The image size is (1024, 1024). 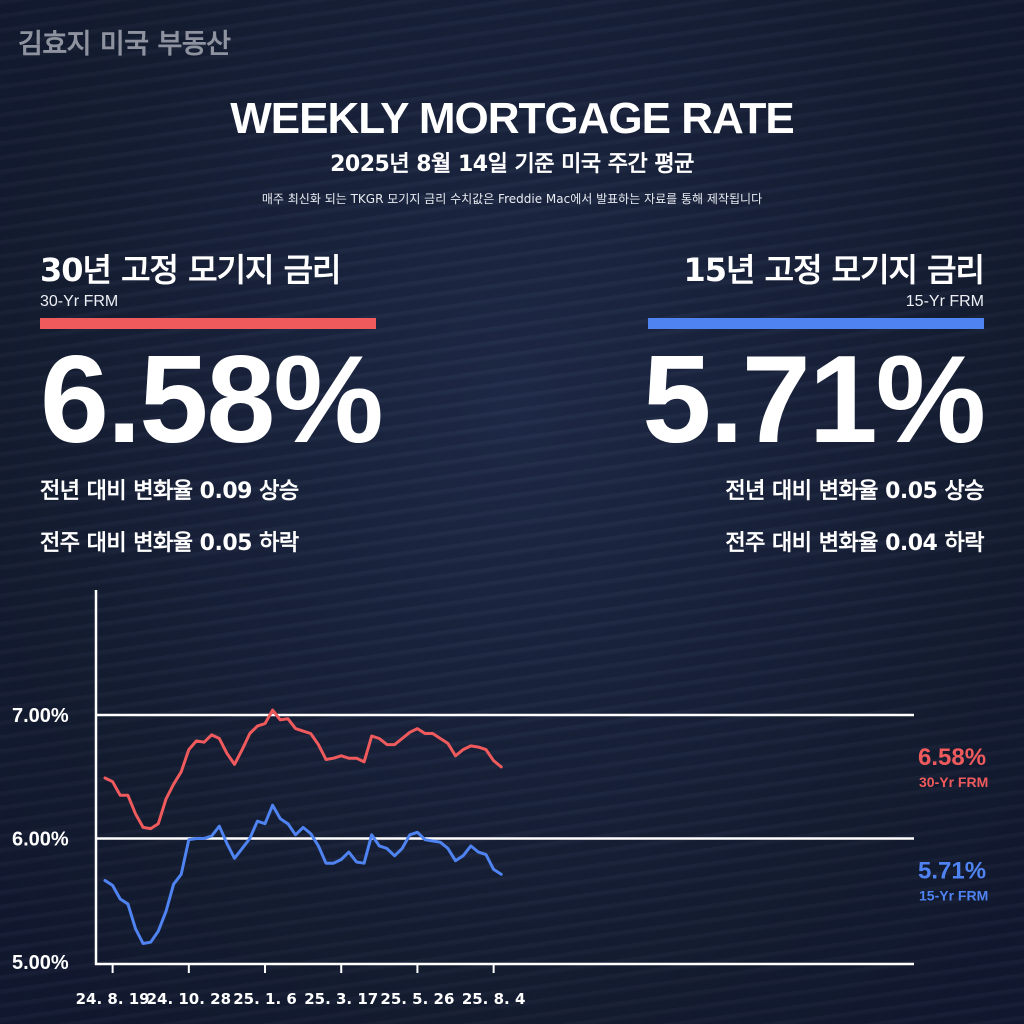 I want to click on y-tick-label: 6.00%, so click(x=40, y=840).